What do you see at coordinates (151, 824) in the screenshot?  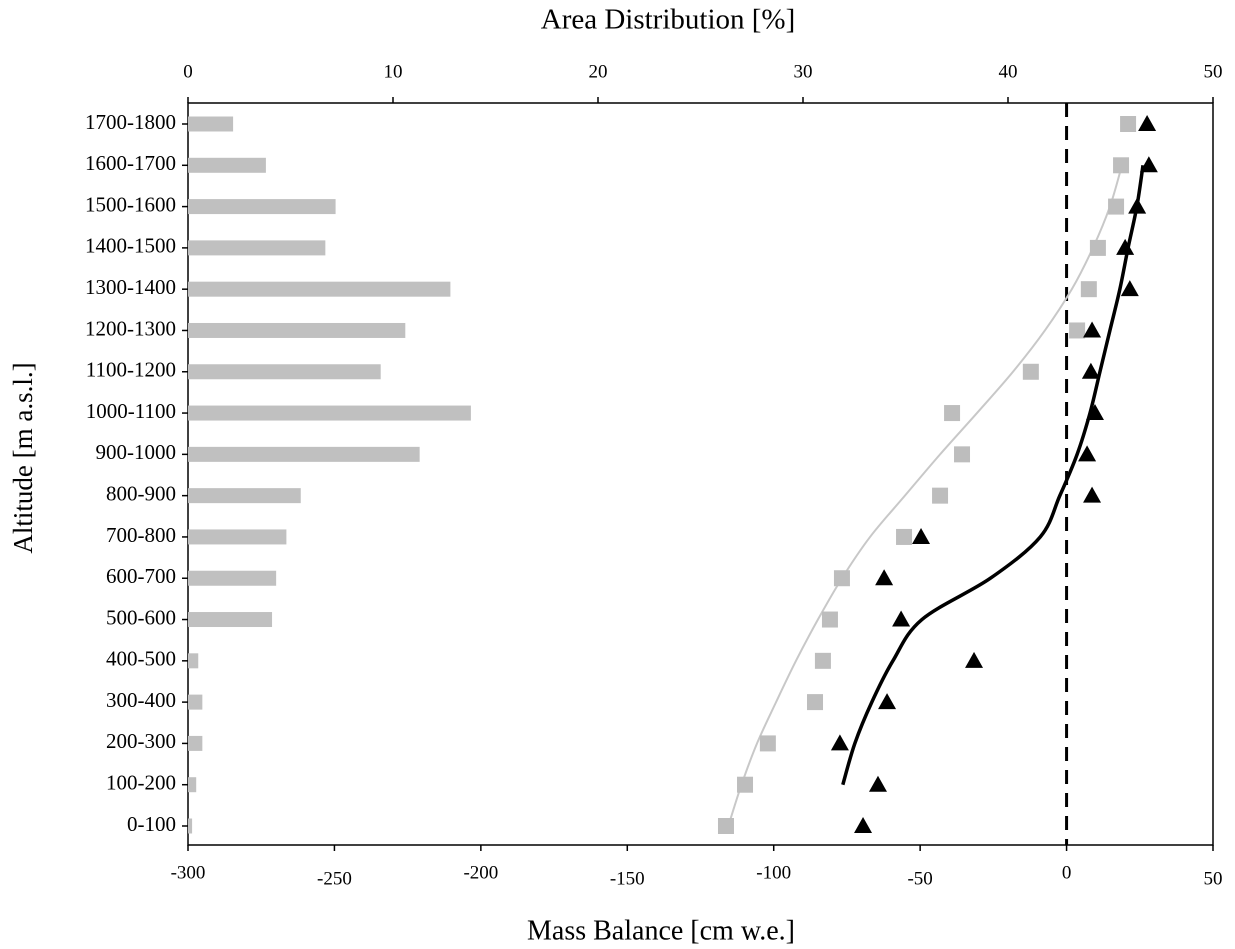 I see `y-tick-label: 0-100` at bounding box center [151, 824].